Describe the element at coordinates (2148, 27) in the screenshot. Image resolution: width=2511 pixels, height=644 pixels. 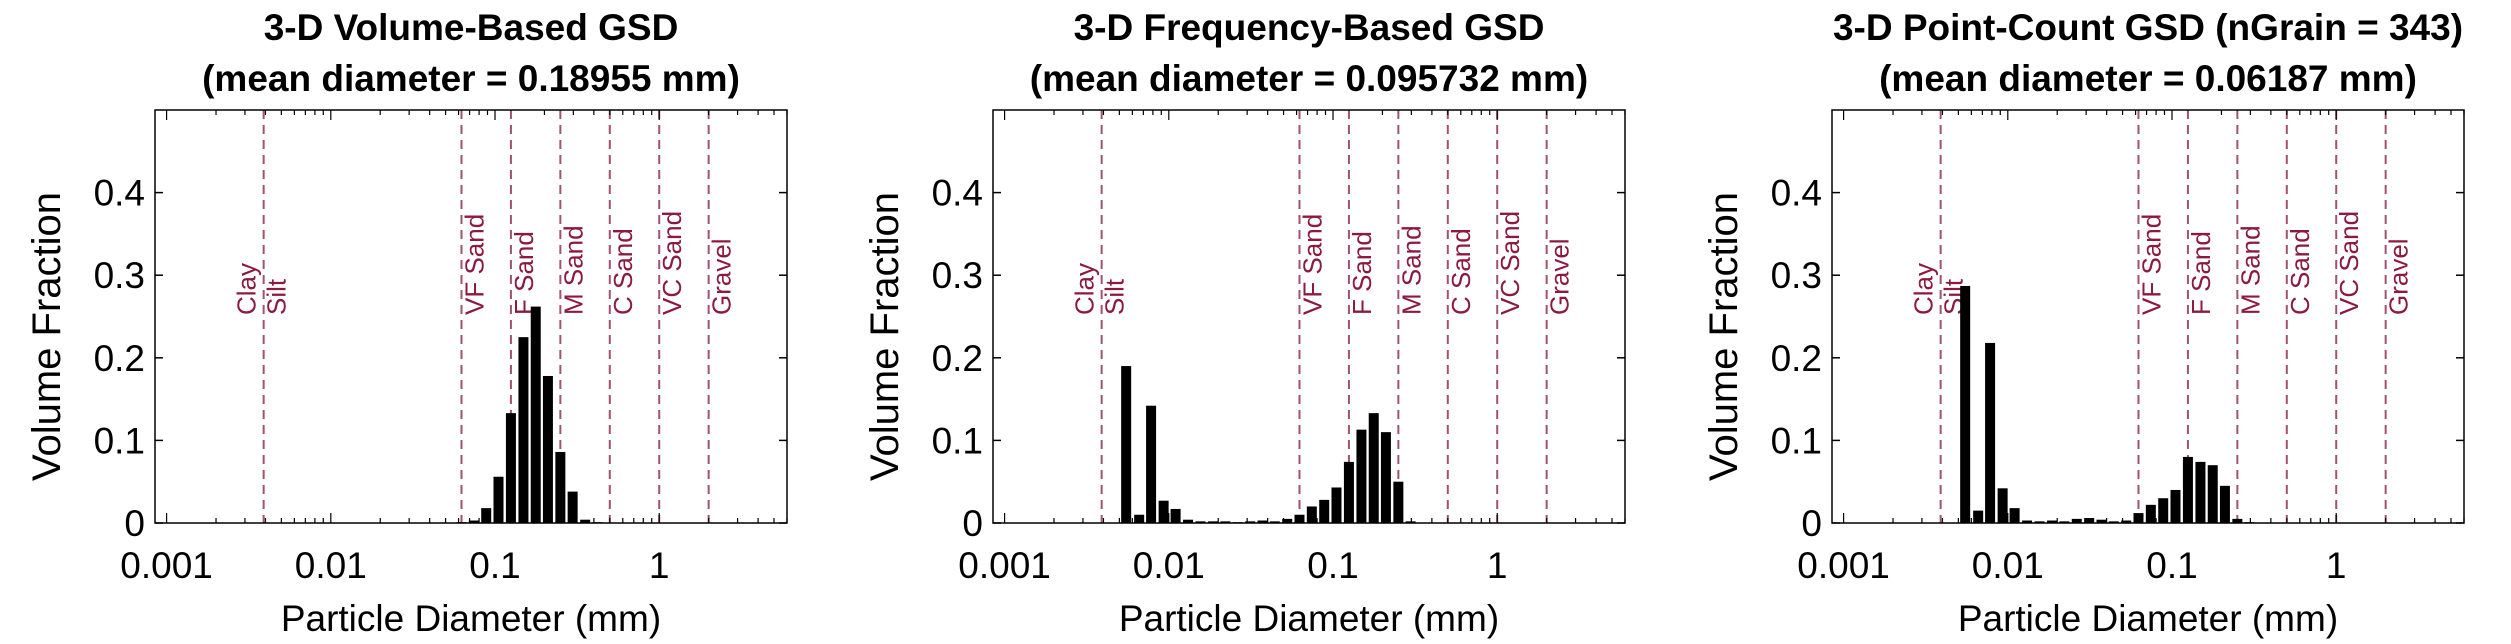
I see `chart-title: 3-D Point-Count GSD (nGrain = 343)` at that location.